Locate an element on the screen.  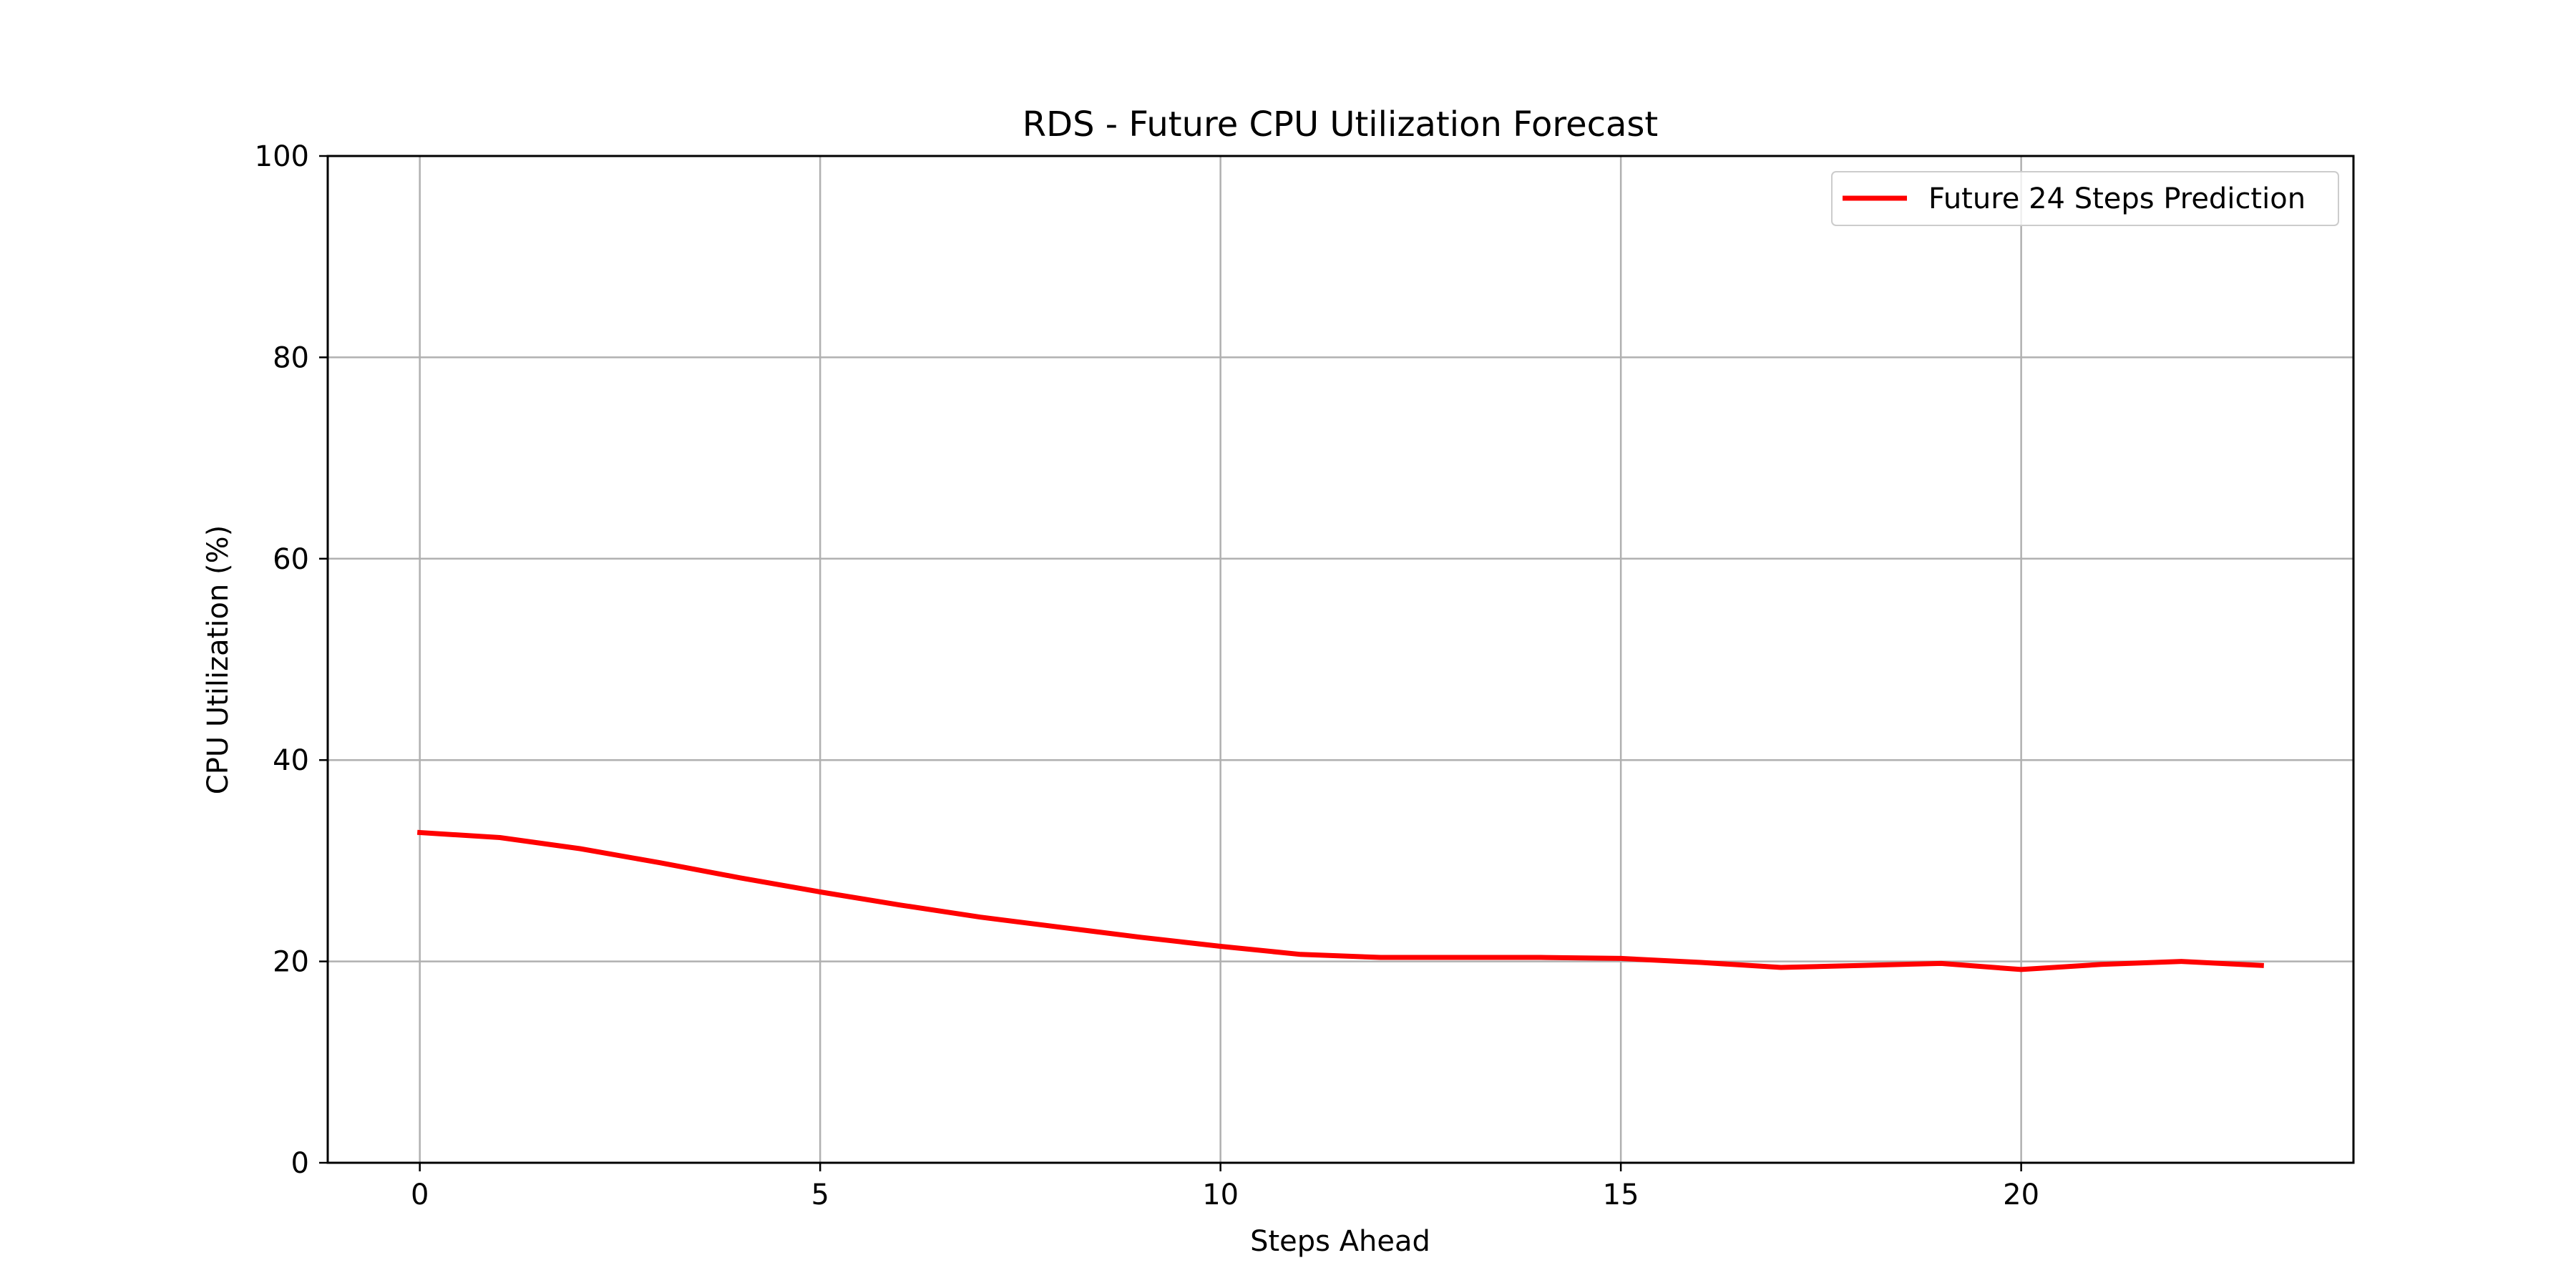
series-layer is located at coordinates (1340, 900).